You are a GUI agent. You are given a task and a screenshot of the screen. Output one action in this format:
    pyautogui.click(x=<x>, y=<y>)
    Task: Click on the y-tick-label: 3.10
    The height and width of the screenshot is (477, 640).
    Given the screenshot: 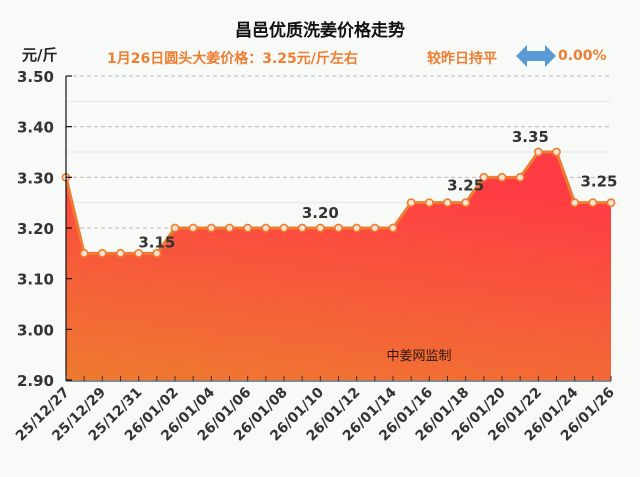 What is the action you would take?
    pyautogui.click(x=35, y=280)
    